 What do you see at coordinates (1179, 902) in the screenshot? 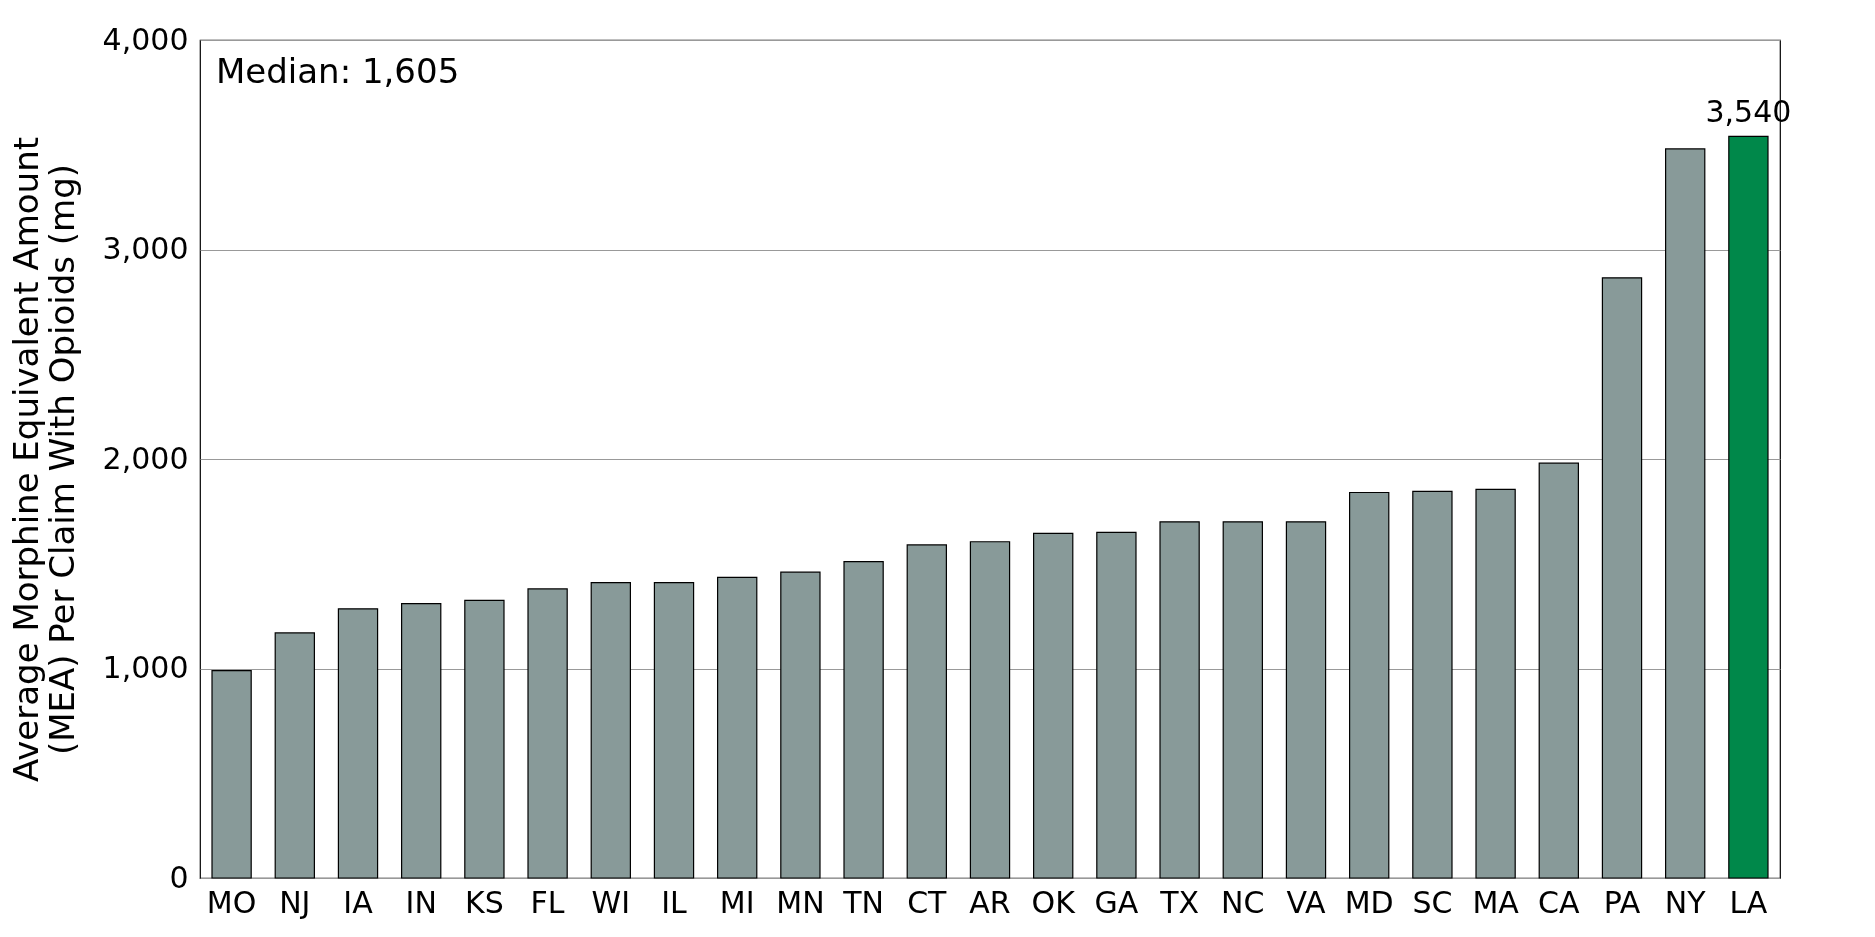
I see `x-tick-label: TX` at bounding box center [1179, 902].